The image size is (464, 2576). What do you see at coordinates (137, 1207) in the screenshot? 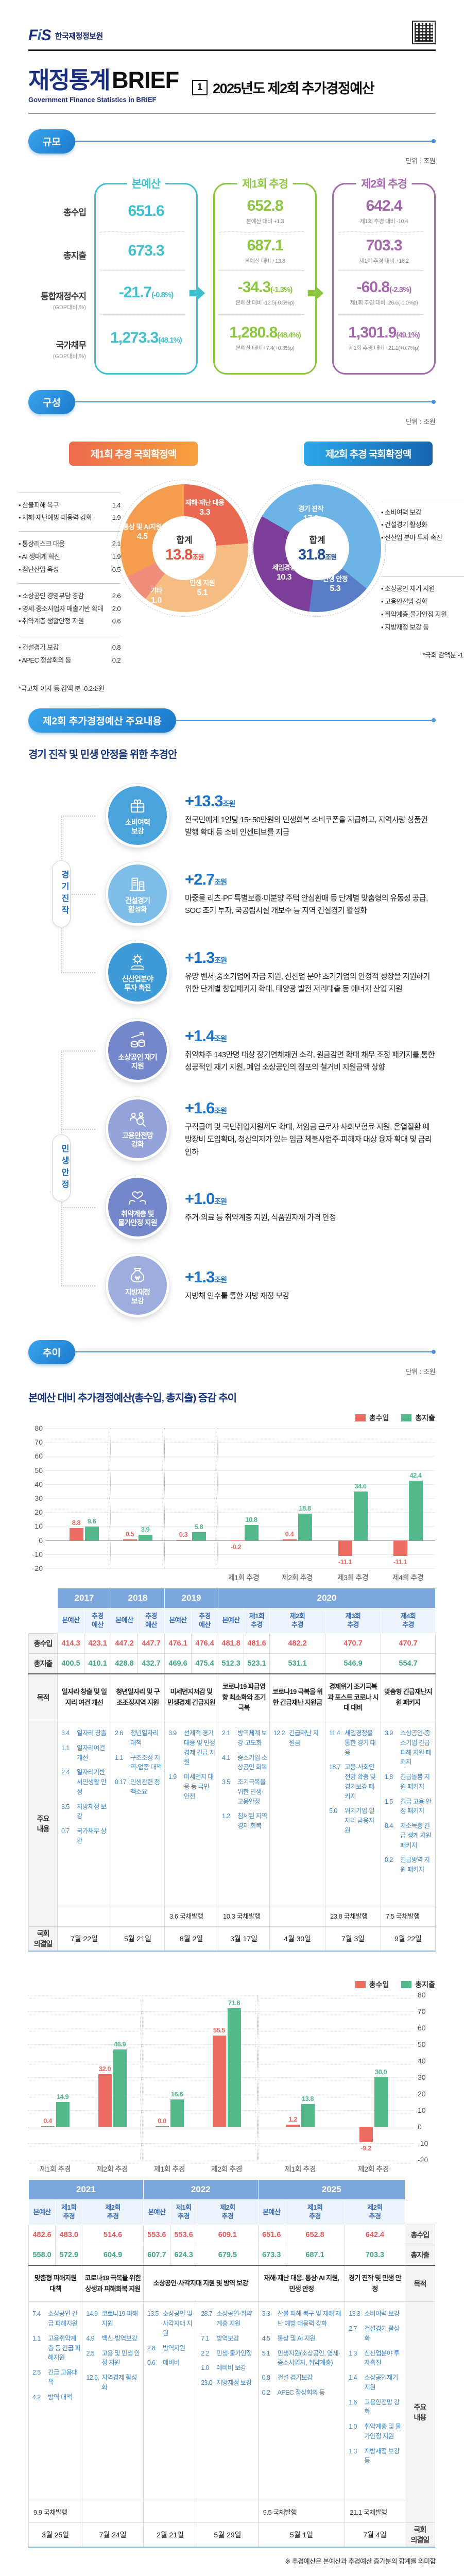
I see `contents-item-circle: 취약계층 및 물가안정 지원` at bounding box center [137, 1207].